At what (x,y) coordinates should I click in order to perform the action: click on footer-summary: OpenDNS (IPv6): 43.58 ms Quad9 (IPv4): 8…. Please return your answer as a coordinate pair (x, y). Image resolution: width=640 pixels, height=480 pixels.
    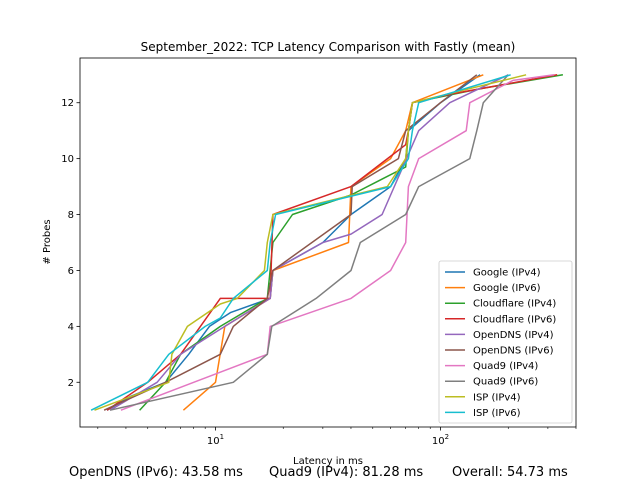
    Looking at the image, I should click on (320, 472).